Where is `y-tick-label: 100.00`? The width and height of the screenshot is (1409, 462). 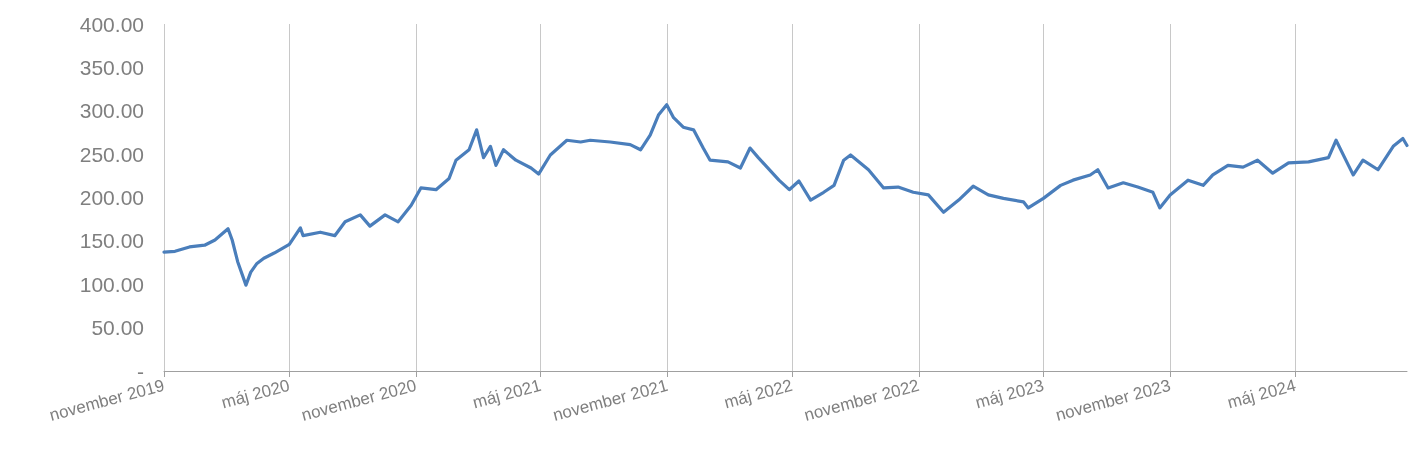
y-tick-label: 100.00 is located at coordinates (111, 284).